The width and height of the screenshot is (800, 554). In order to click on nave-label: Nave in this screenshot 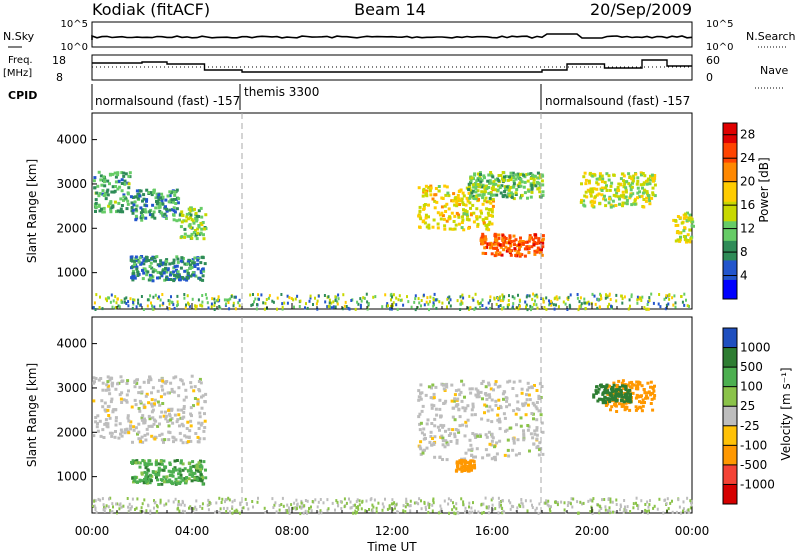, I will do `click(774, 70)`.